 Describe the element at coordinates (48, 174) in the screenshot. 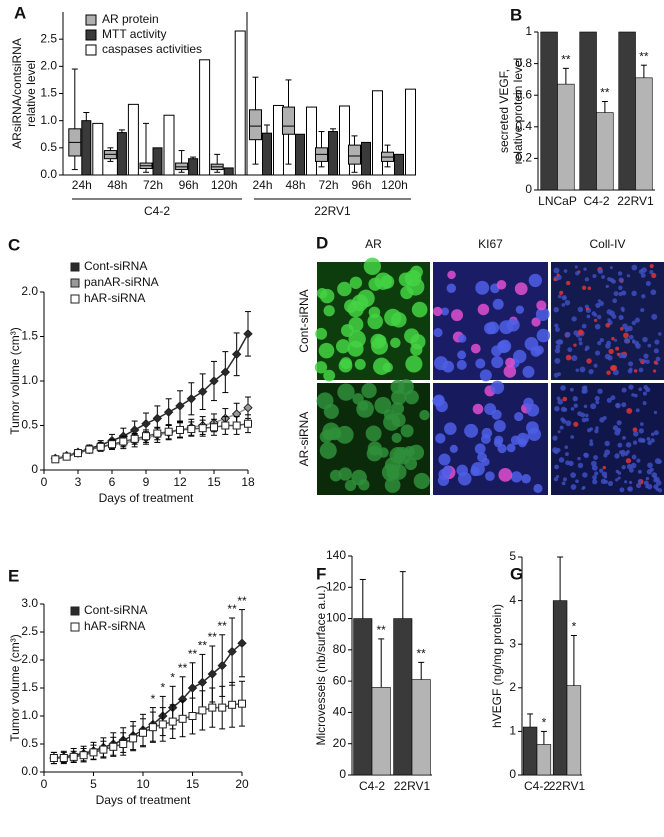

I see `y-tick-label: 0.0` at that location.